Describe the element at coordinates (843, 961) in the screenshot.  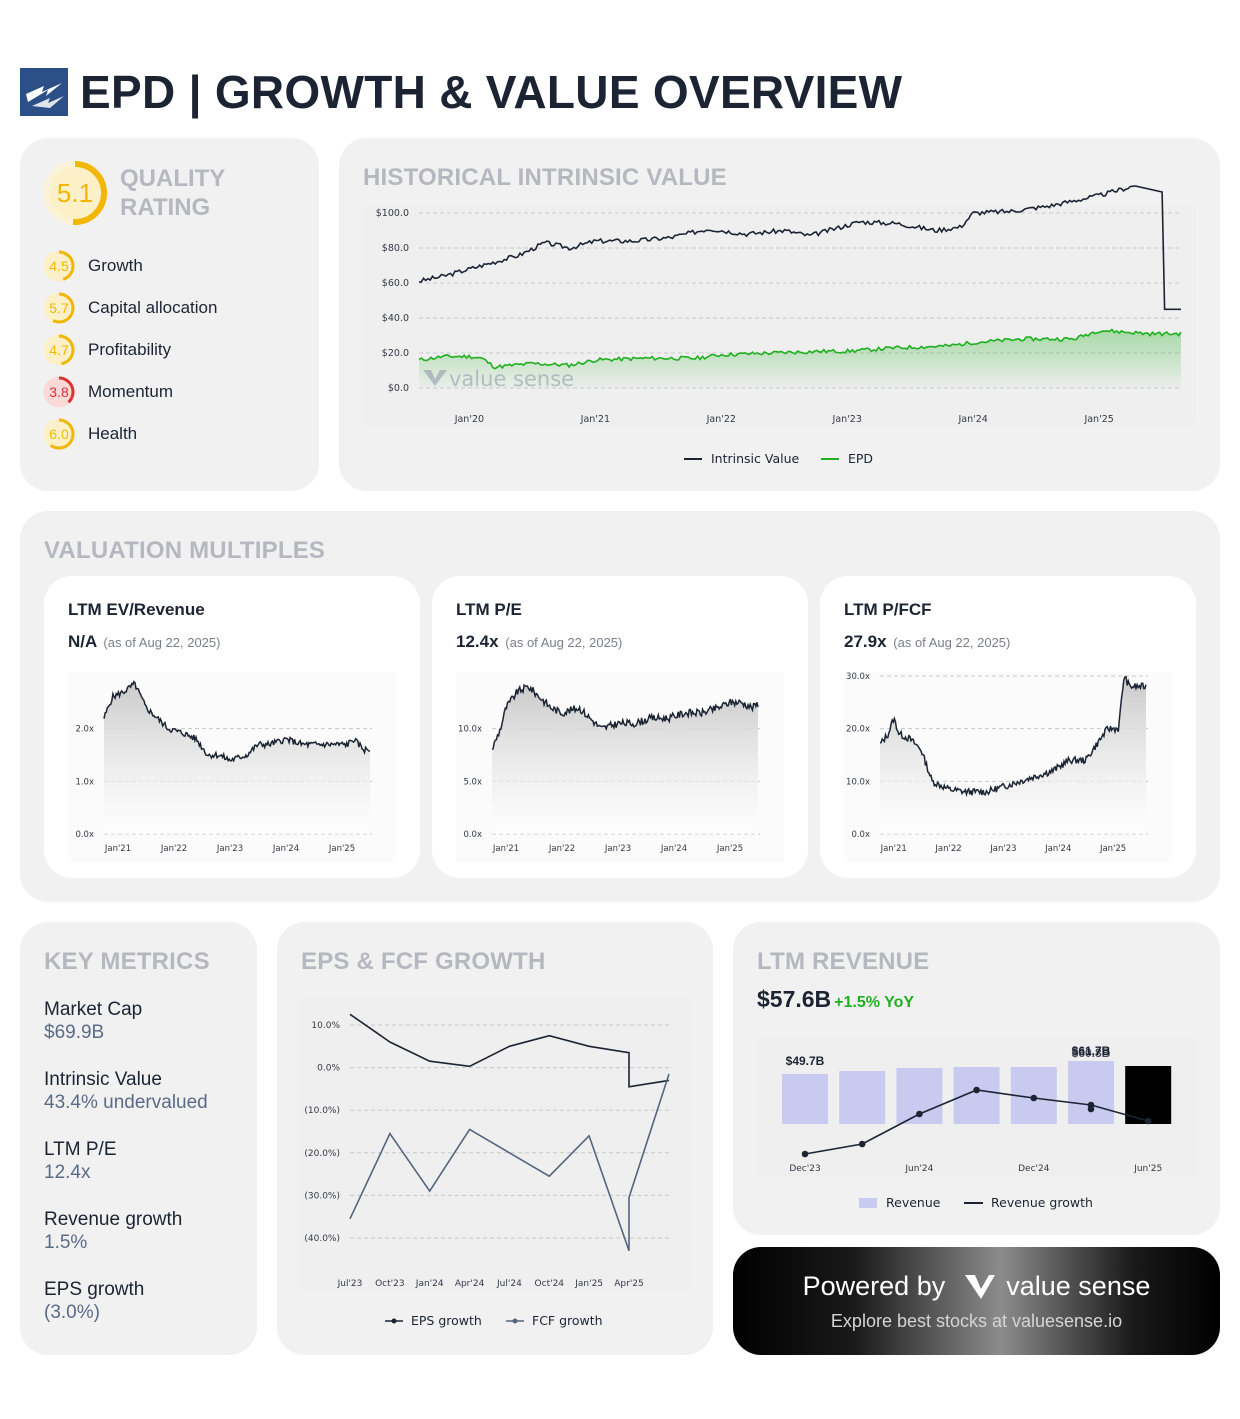
I see `revenue-title: LTM REVENUE` at that location.